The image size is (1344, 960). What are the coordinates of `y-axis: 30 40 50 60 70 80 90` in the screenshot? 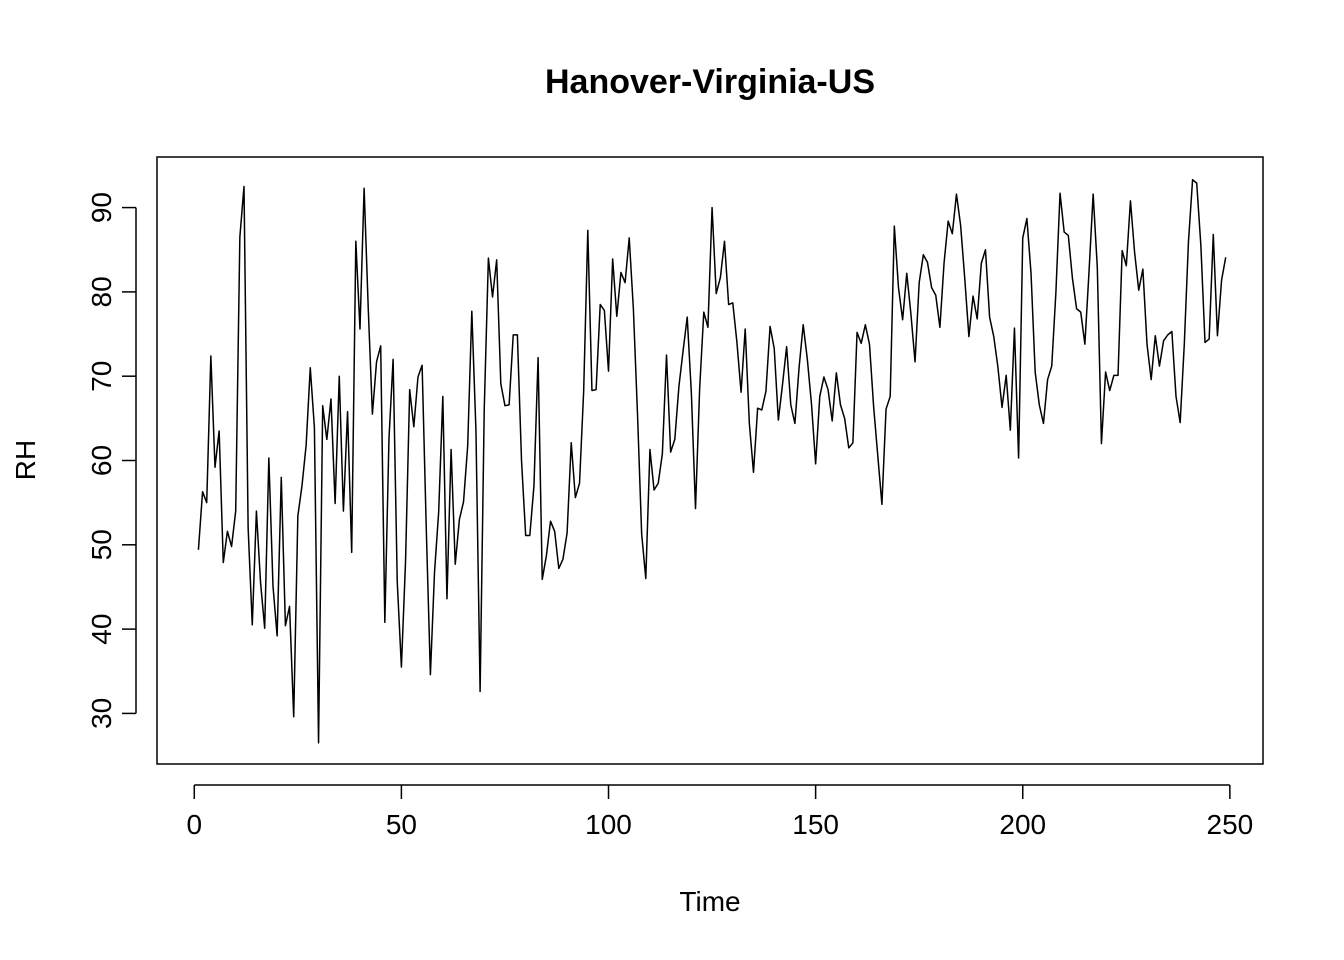 It's located at (111, 460).